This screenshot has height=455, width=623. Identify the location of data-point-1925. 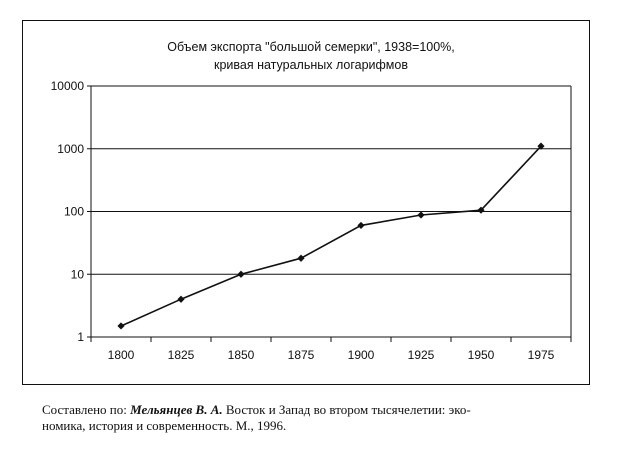
(421, 215).